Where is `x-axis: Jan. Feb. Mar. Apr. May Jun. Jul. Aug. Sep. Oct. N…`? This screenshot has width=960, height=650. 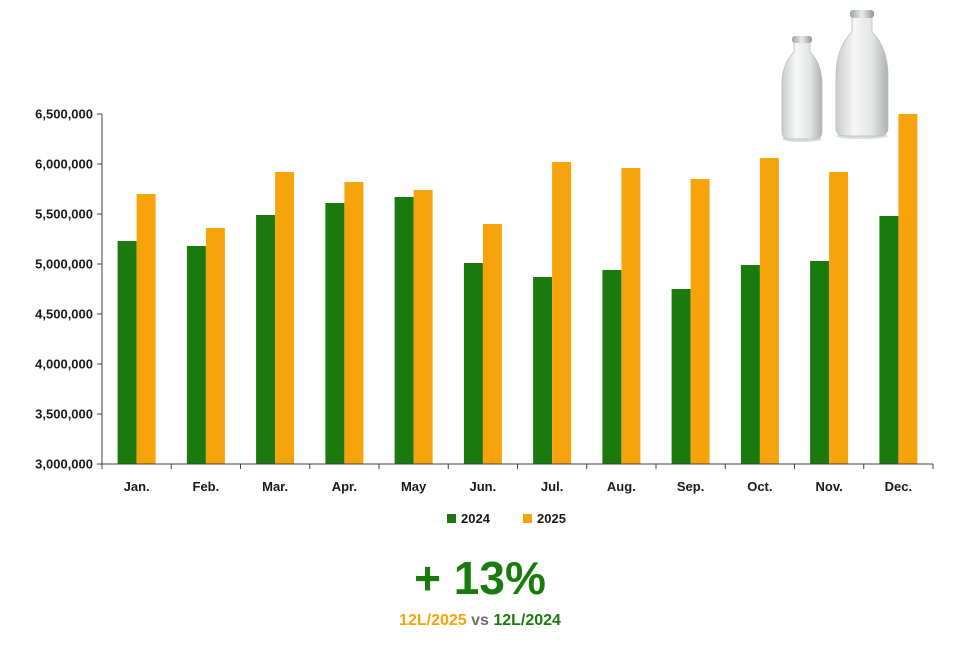
x-axis: Jan. Feb. Mar. Apr. May Jun. Jul. Aug. Sep. Oct. N… is located at coordinates (517, 478).